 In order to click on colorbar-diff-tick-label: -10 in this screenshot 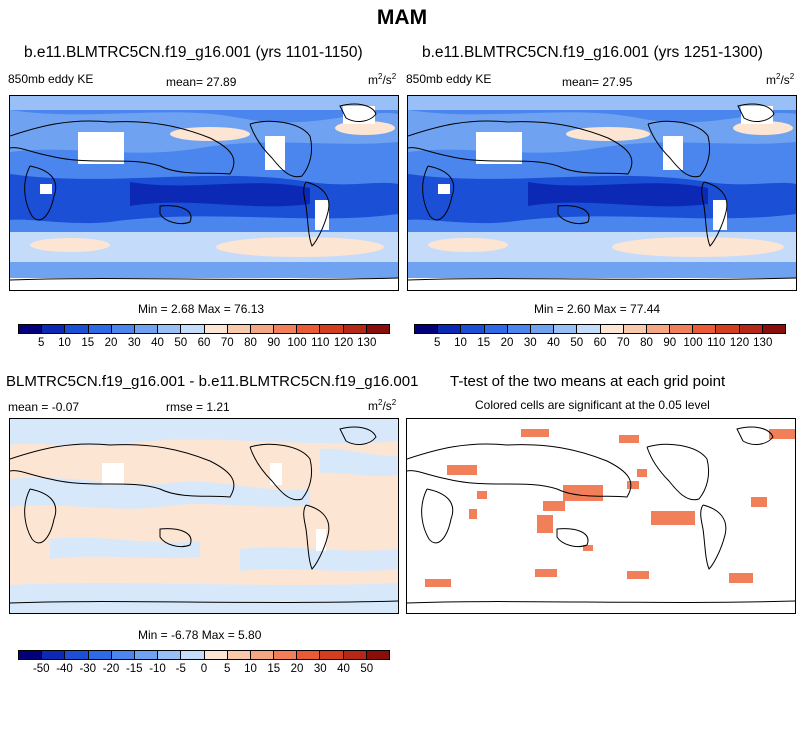, I will do `click(157, 669)`.